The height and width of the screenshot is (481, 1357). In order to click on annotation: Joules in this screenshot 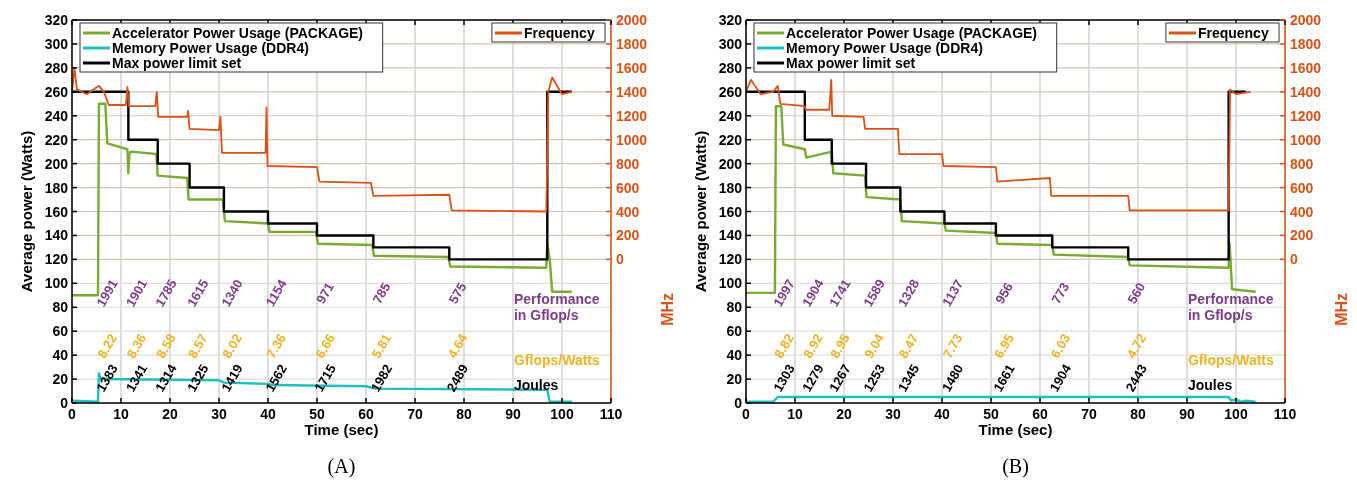, I will do `click(536, 385)`.